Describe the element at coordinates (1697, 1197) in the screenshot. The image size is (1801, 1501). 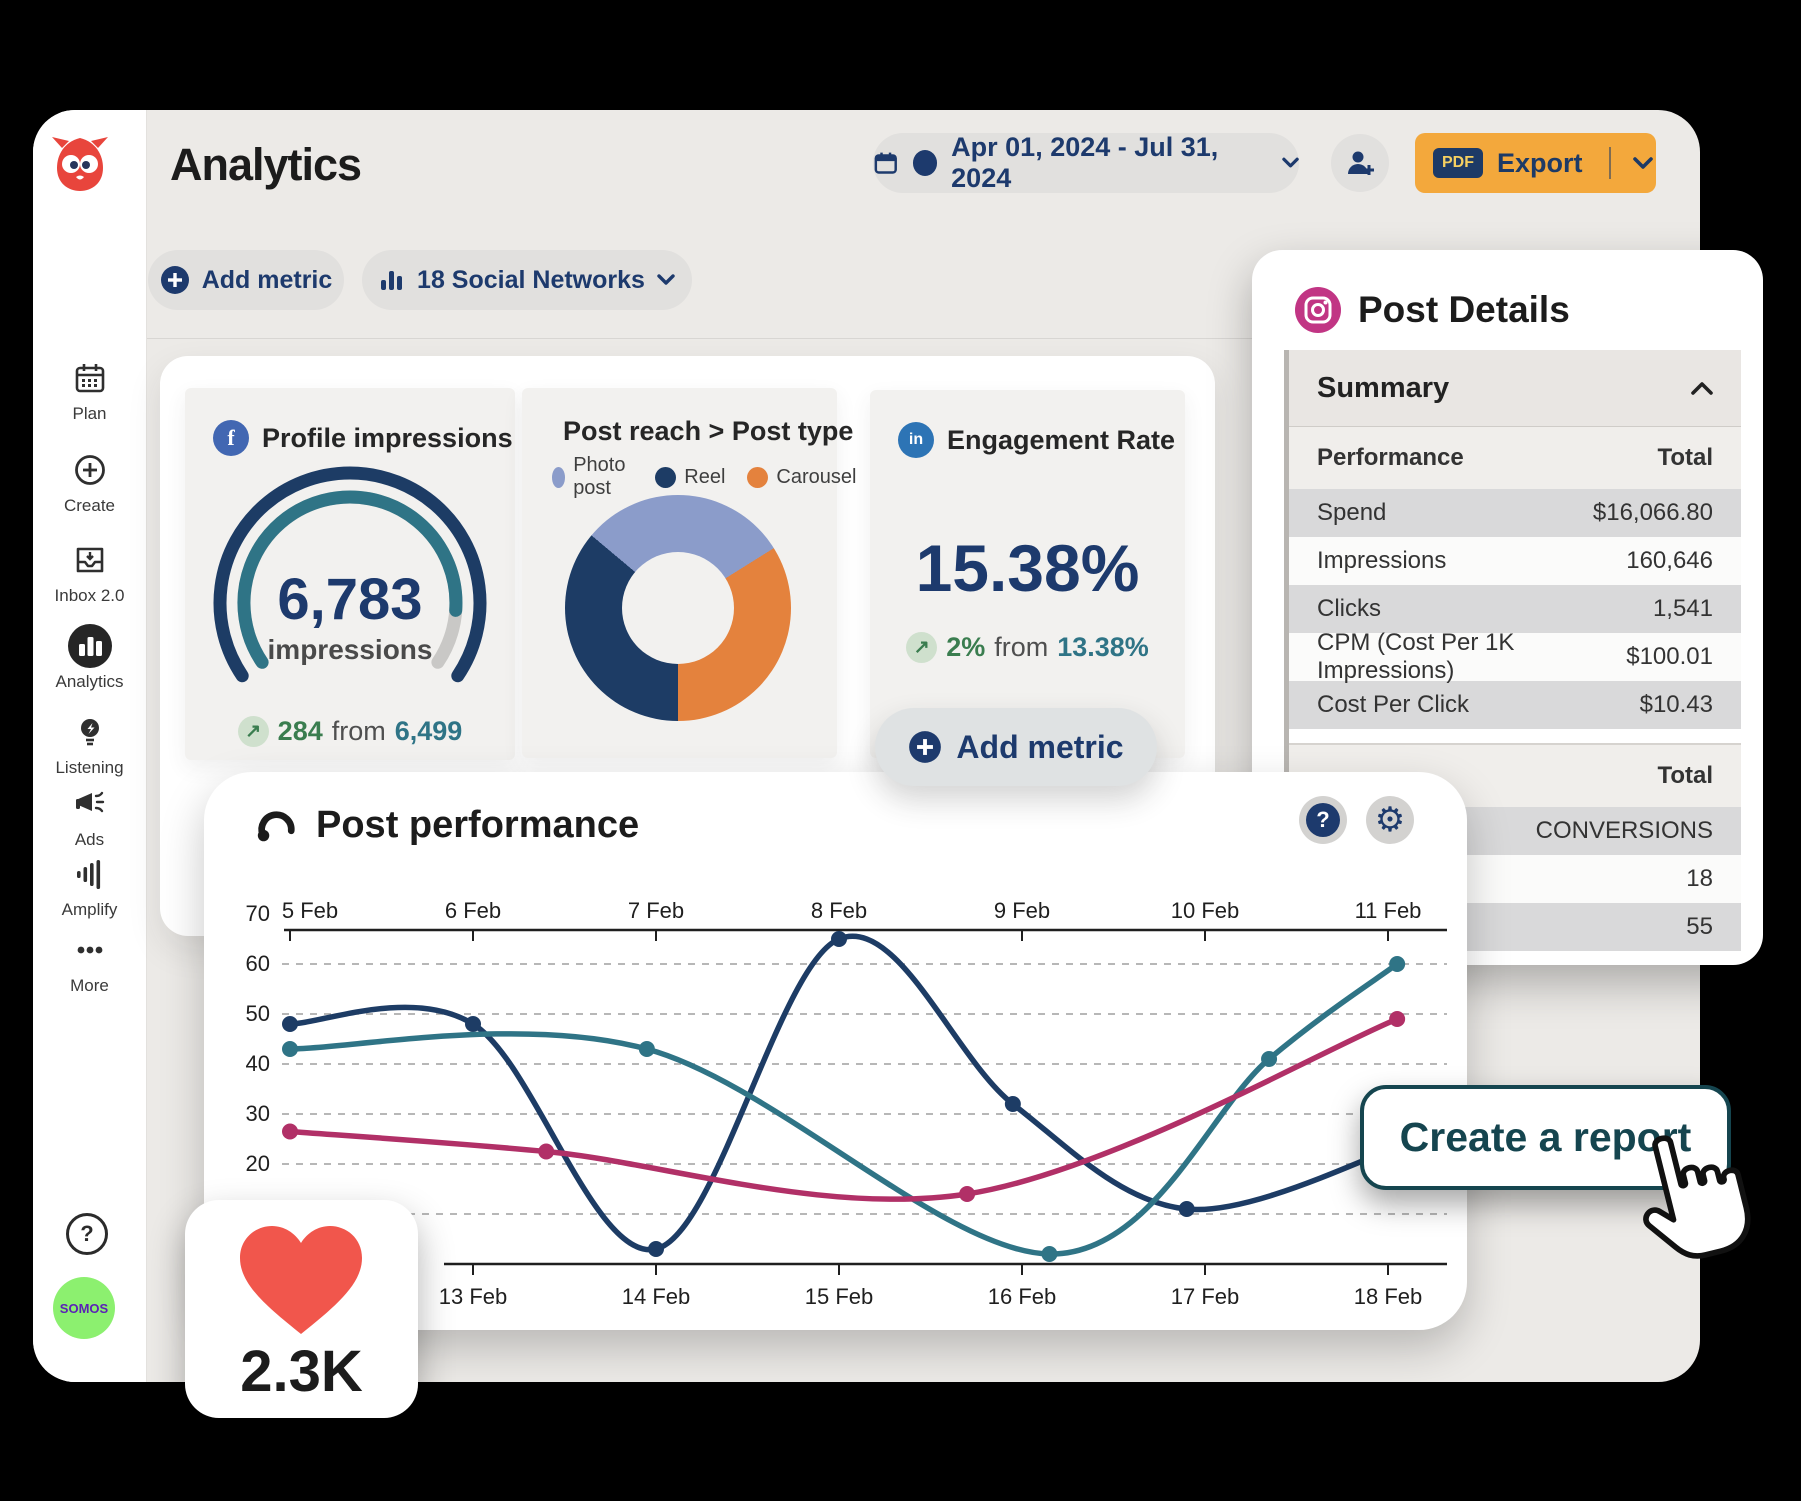
I see `hand-cursor-icon` at that location.